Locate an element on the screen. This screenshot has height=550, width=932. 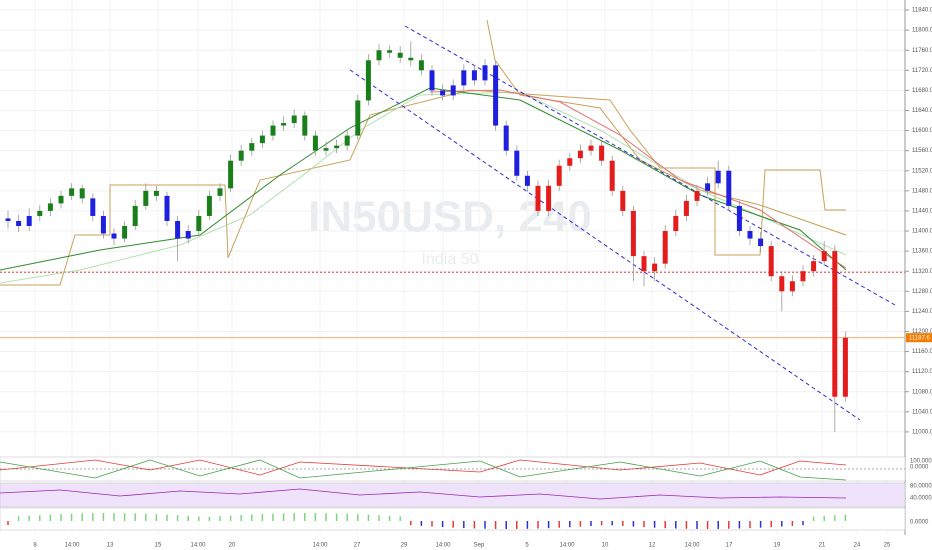
y-tick-label: 11320.0 is located at coordinates (922, 272).